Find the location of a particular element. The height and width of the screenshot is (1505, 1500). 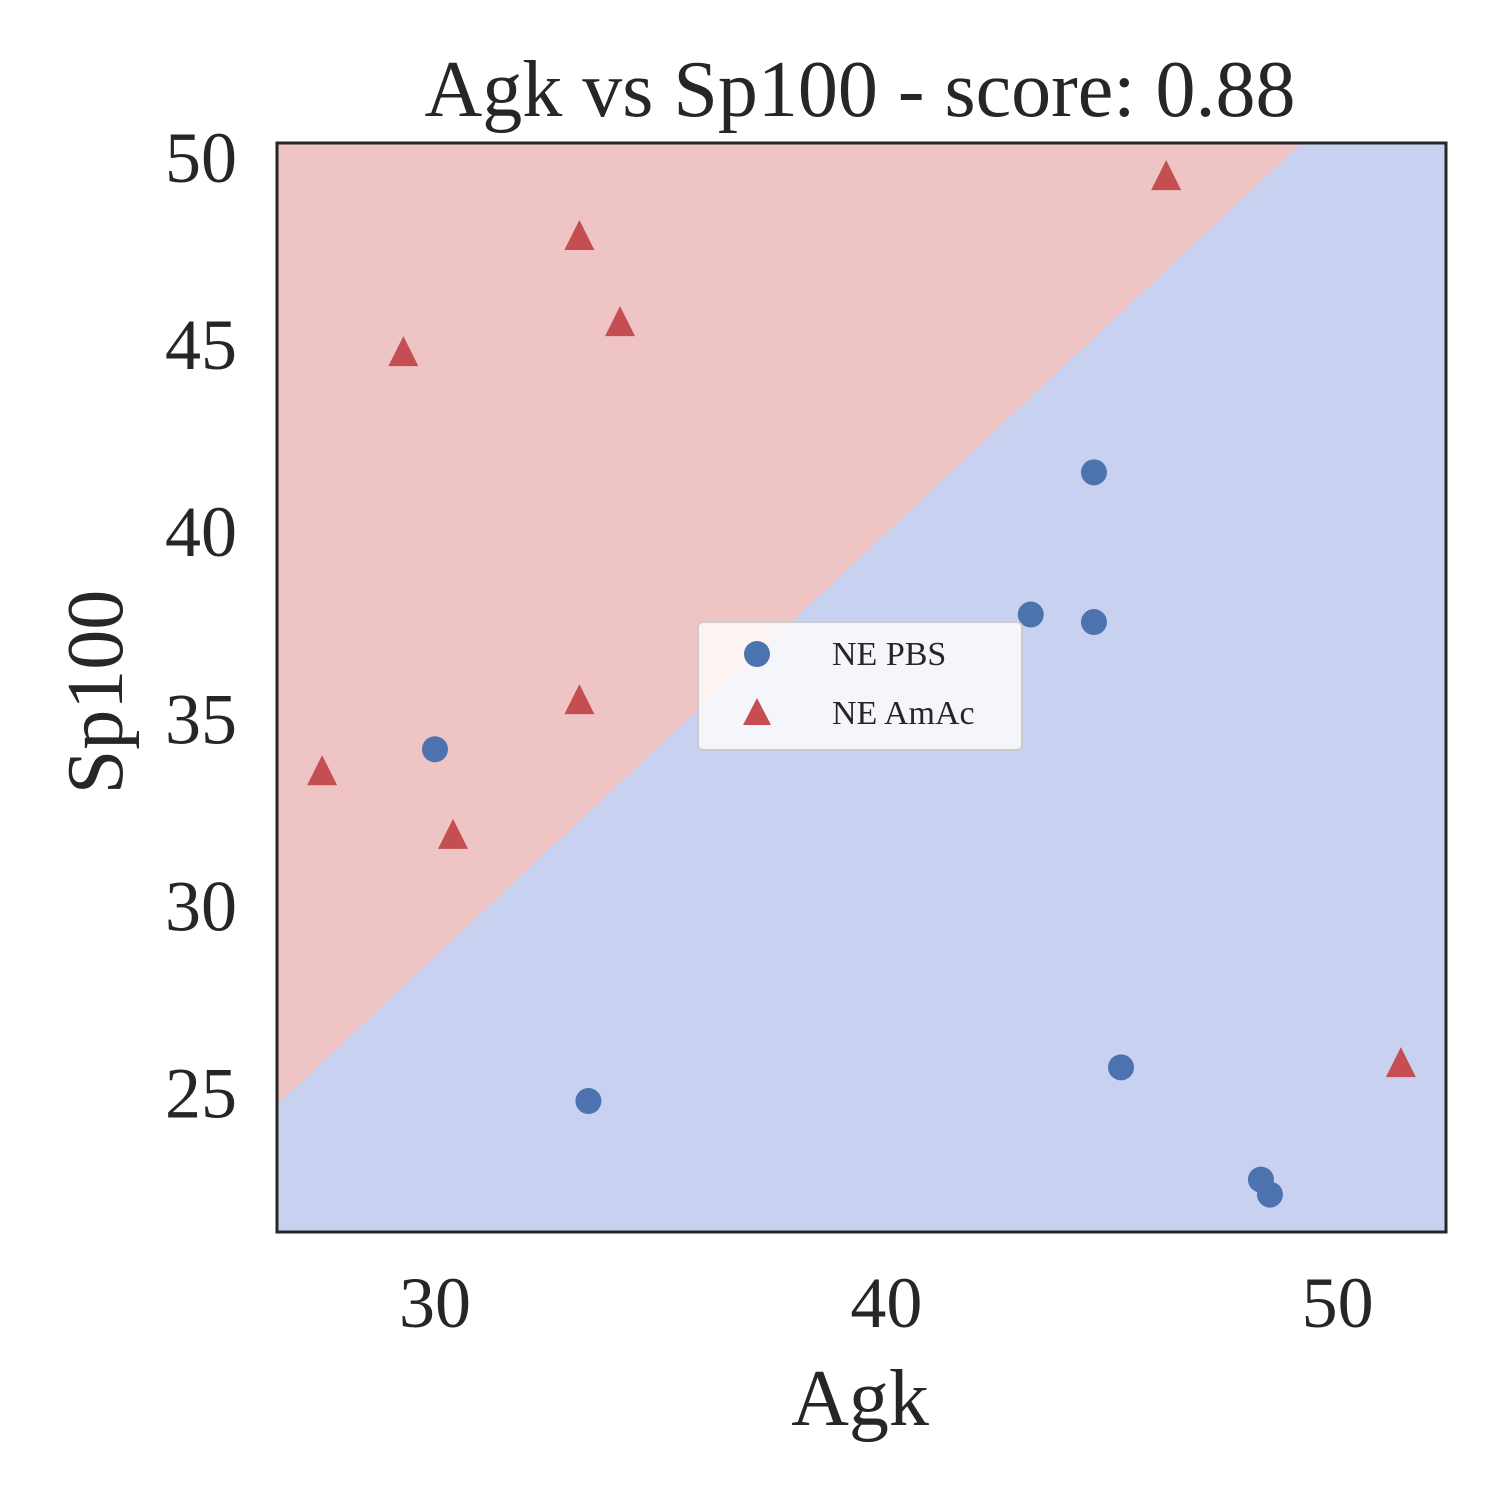

y-axis-ticks: 25 30 35 40 45 50 is located at coordinates (201, 626).